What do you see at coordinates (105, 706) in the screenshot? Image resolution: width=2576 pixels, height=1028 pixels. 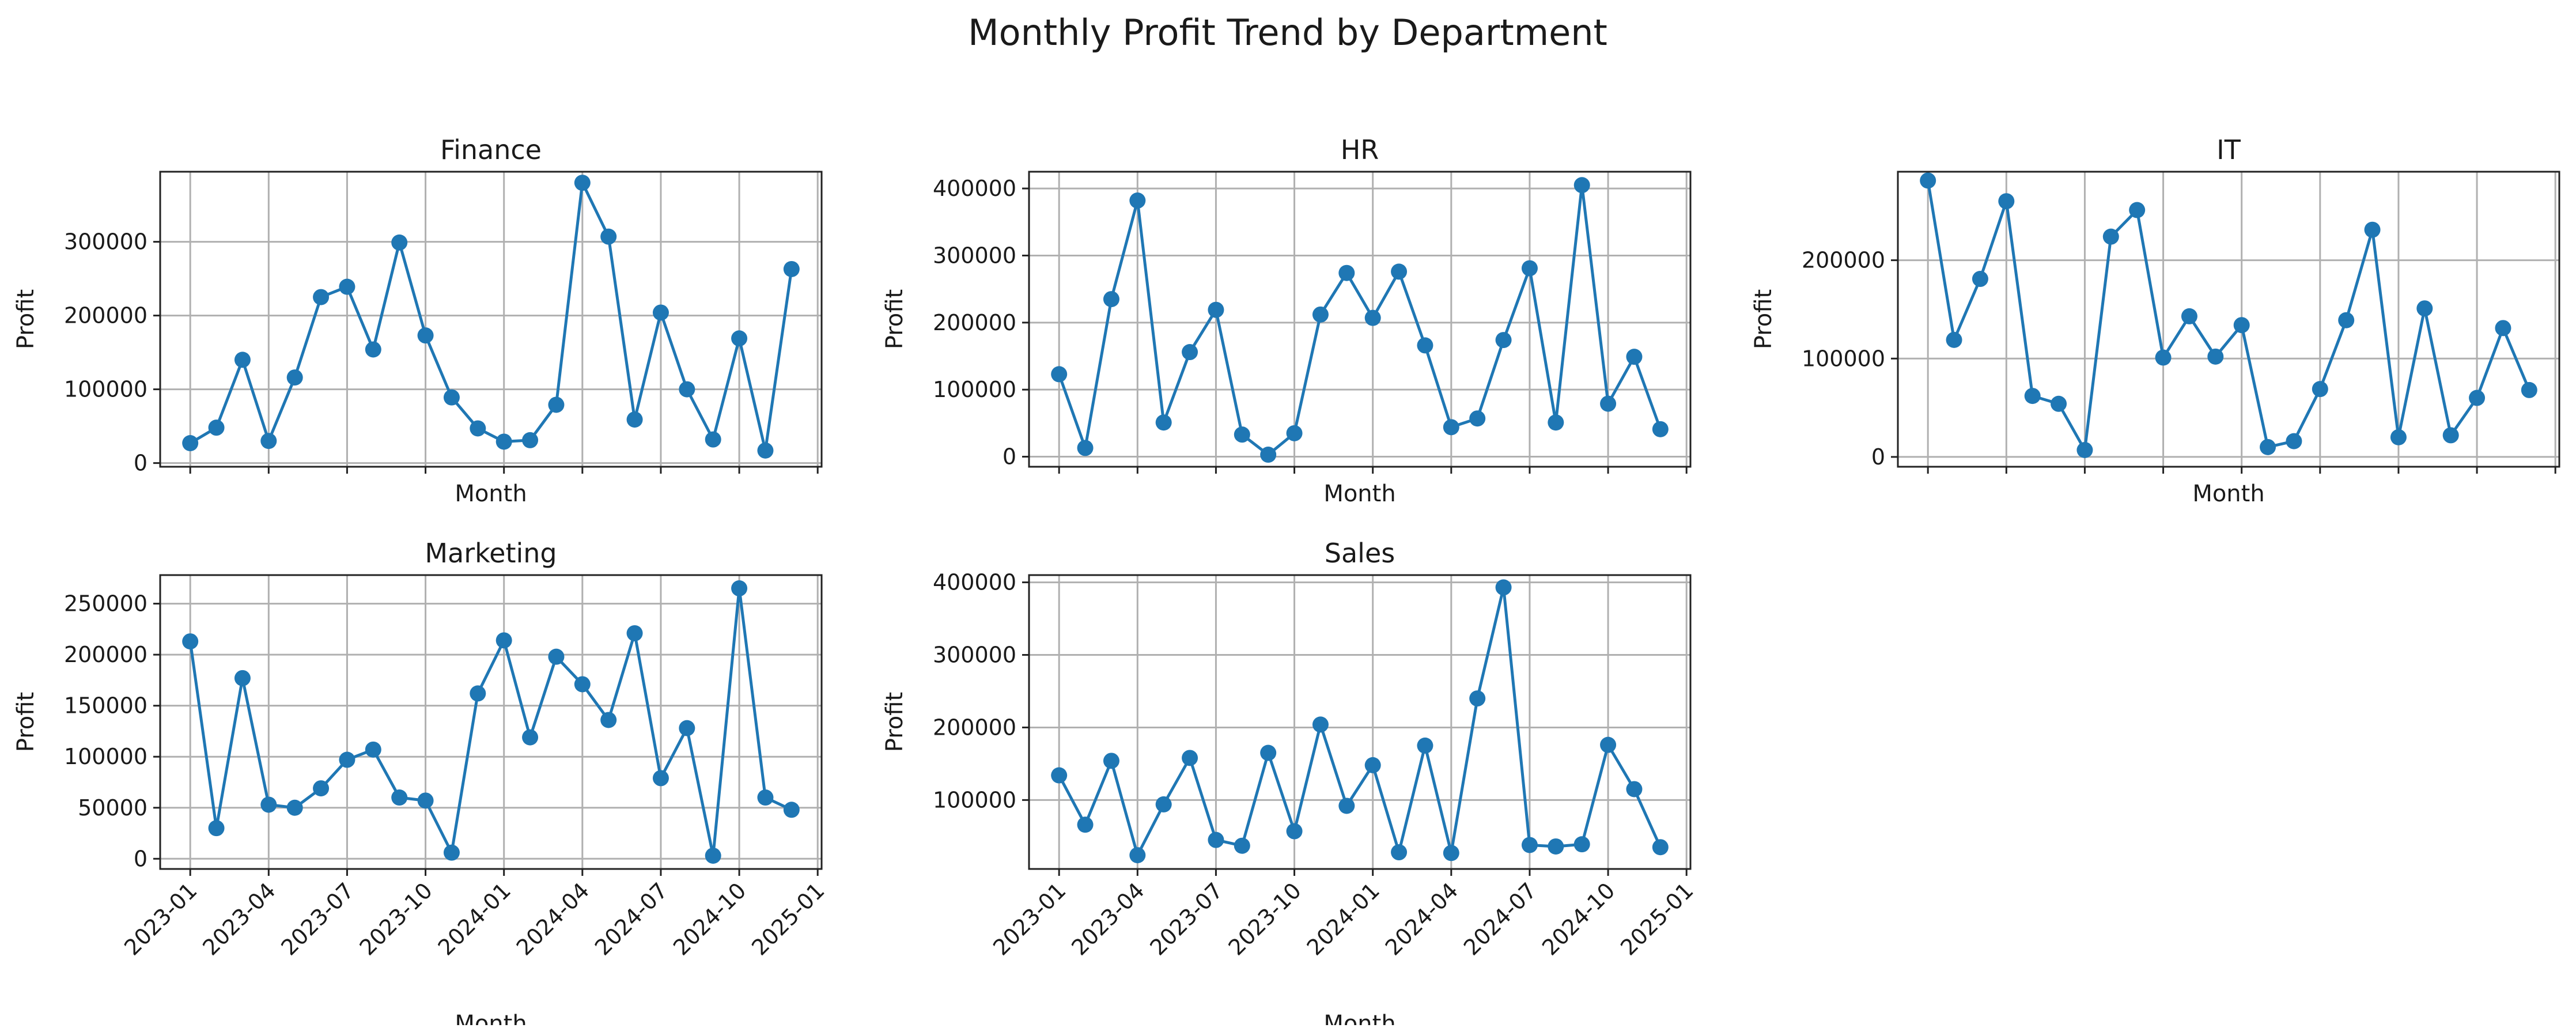 I see `y-tick-label: 150000` at bounding box center [105, 706].